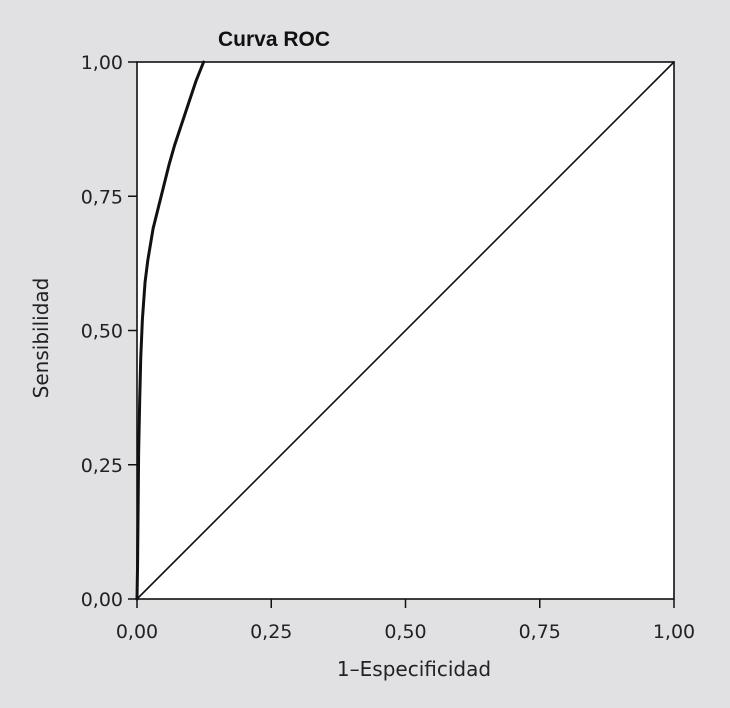  Describe the element at coordinates (540, 632) in the screenshot. I see `x-tick-label: 0,75` at that location.